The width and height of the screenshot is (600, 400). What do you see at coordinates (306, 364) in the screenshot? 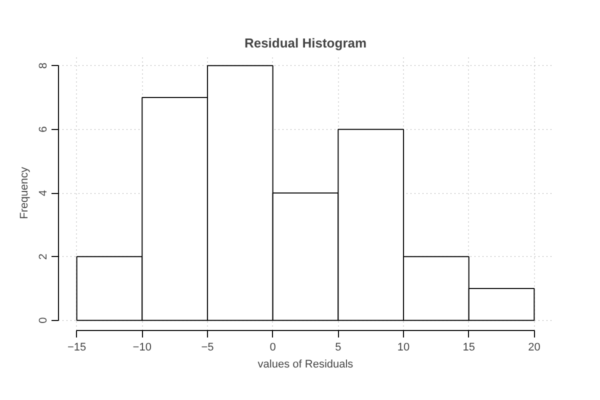
I see `x-axis-title: values of Residuals` at bounding box center [306, 364].